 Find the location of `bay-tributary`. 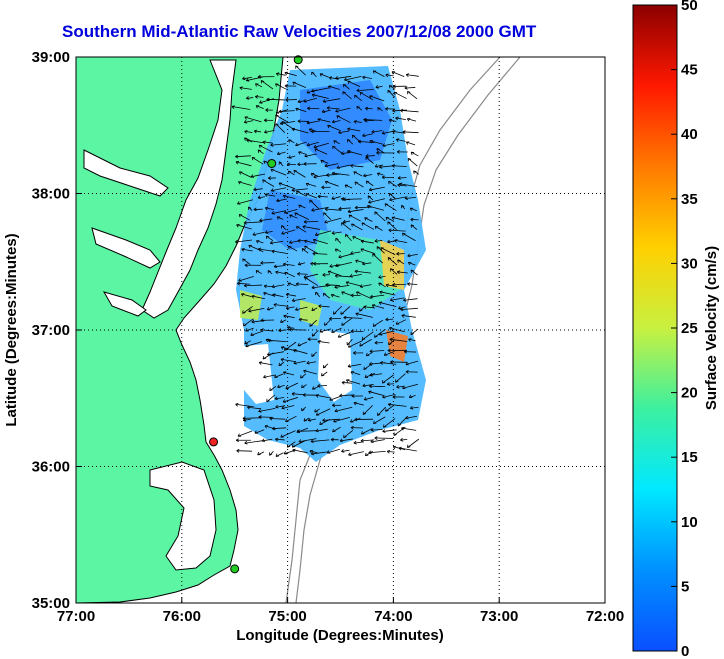

bay-tributary is located at coordinates (124, 304).